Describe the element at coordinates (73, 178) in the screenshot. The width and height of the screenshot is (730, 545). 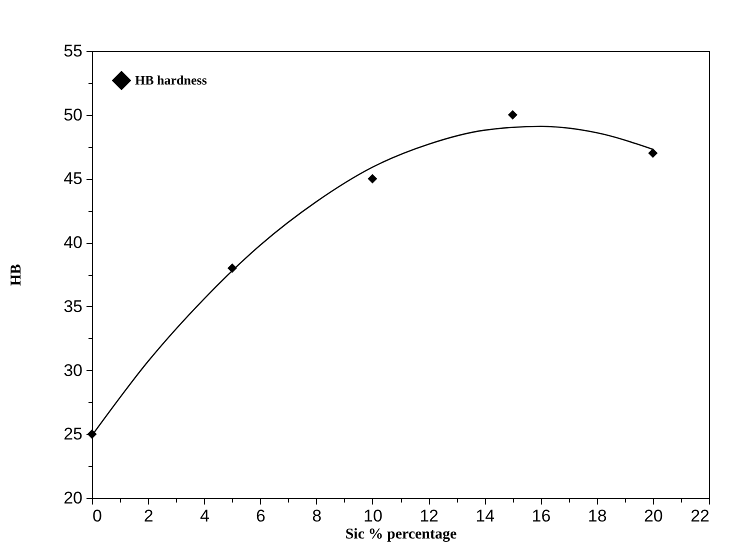
I see `y-tick-label: 45` at that location.